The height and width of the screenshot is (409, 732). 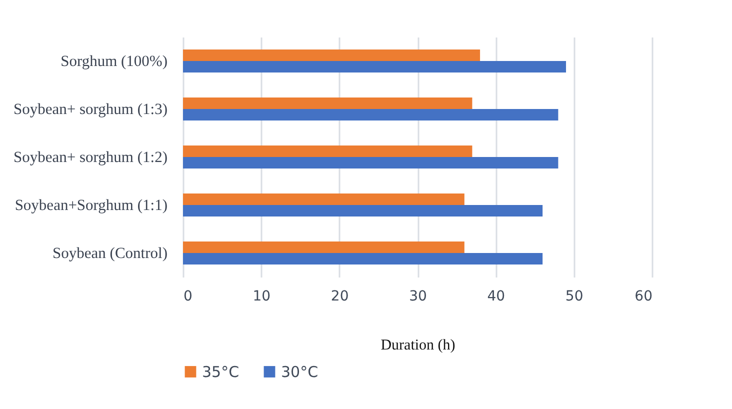 I want to click on legend-label: 35°C, so click(x=221, y=371).